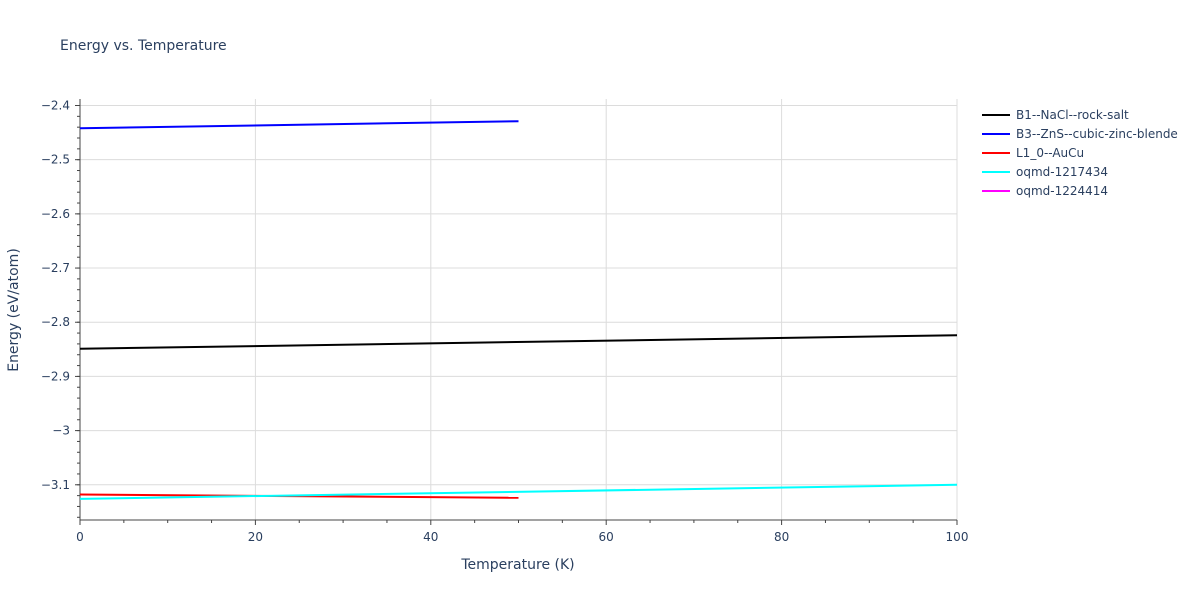 The image size is (1200, 600). What do you see at coordinates (957, 537) in the screenshot?
I see `x-tick-label: 100` at bounding box center [957, 537].